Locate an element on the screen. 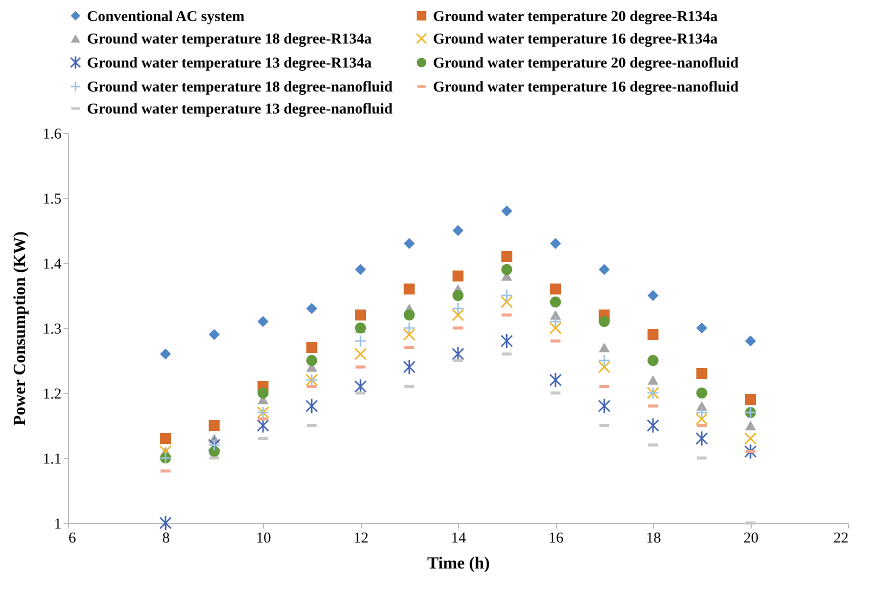  x-axis-title: Time (h) is located at coordinates (458, 563).